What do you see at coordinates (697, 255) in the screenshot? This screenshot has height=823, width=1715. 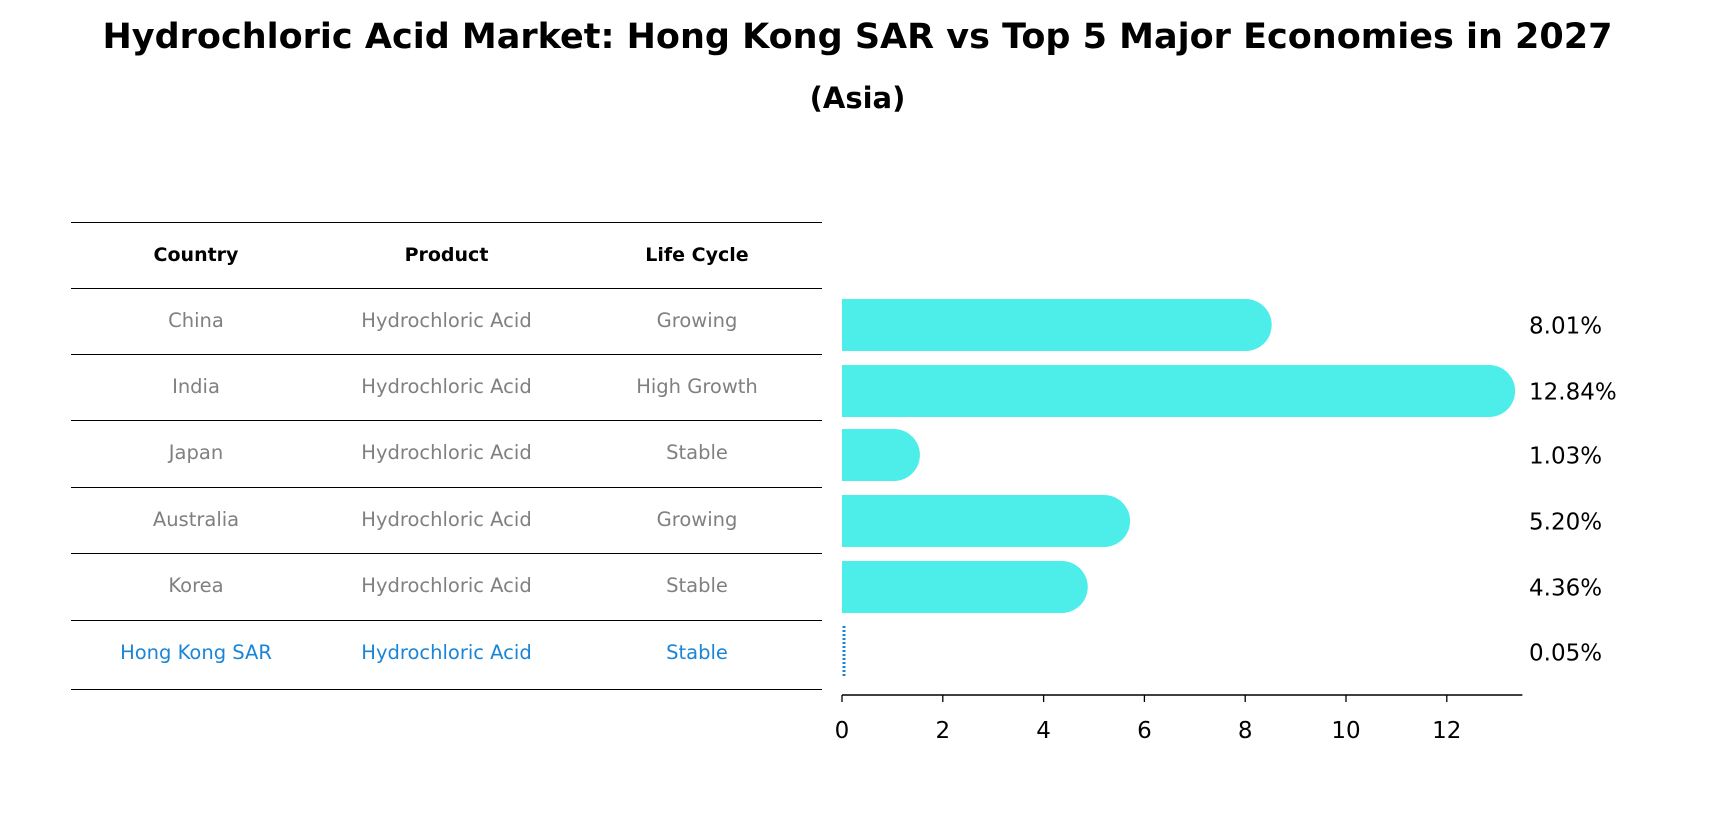 I see `column-header-life-cycle: Life Cycle` at bounding box center [697, 255].